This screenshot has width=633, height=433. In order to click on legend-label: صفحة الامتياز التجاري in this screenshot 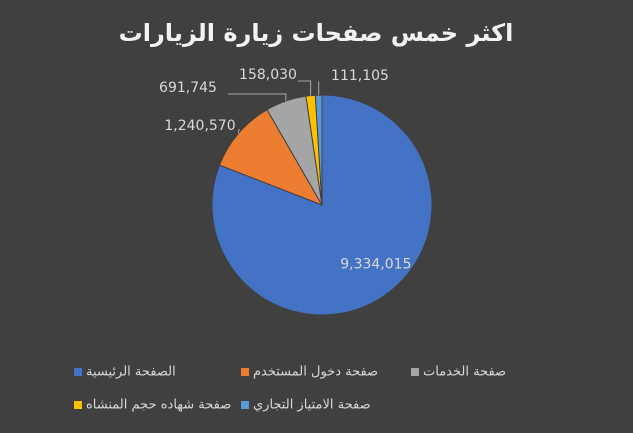, I will do `click(312, 405)`.